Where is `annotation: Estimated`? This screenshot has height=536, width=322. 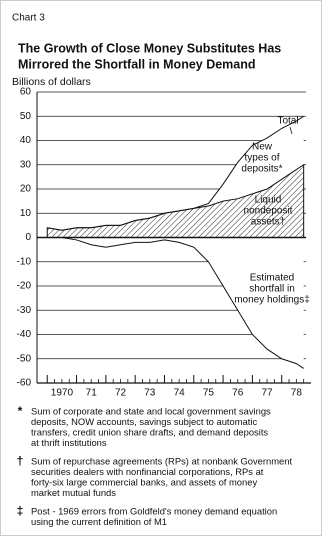 annotation: Estimated is located at coordinates (272, 278).